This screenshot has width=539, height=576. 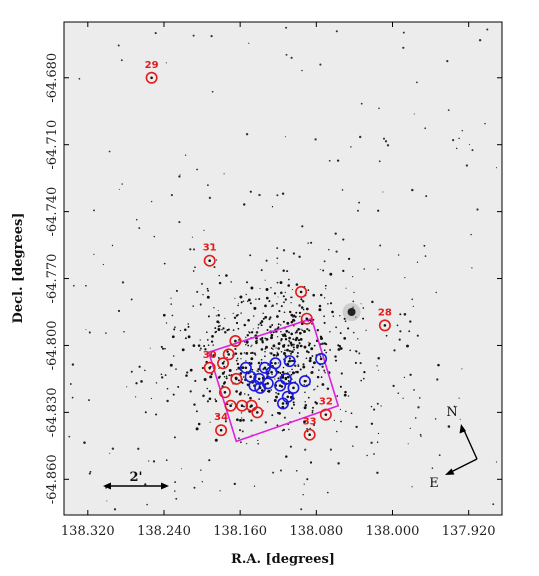 I want to click on star-id-label: 34, so click(x=221, y=417).